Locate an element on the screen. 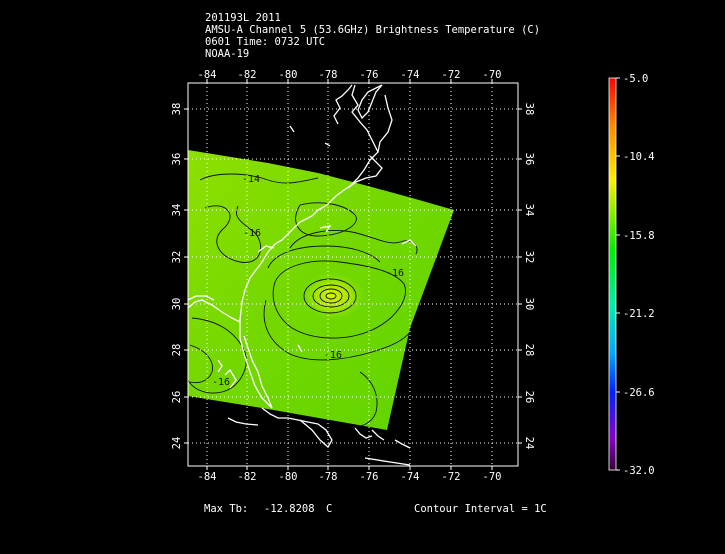  colorbar-label: -15.8 is located at coordinates (639, 236).